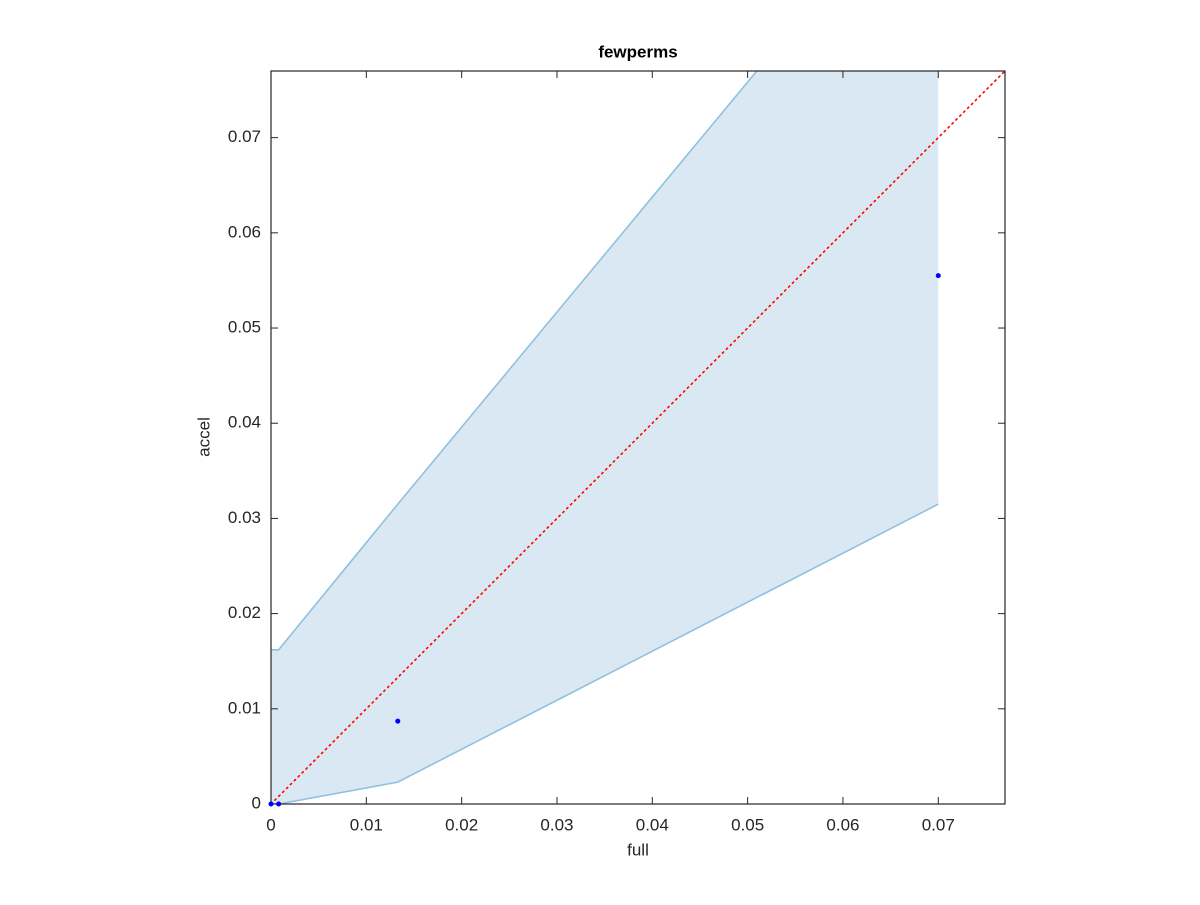 Image resolution: width=1200 pixels, height=905 pixels. I want to click on x-tick-label: 0.02, so click(461, 824).